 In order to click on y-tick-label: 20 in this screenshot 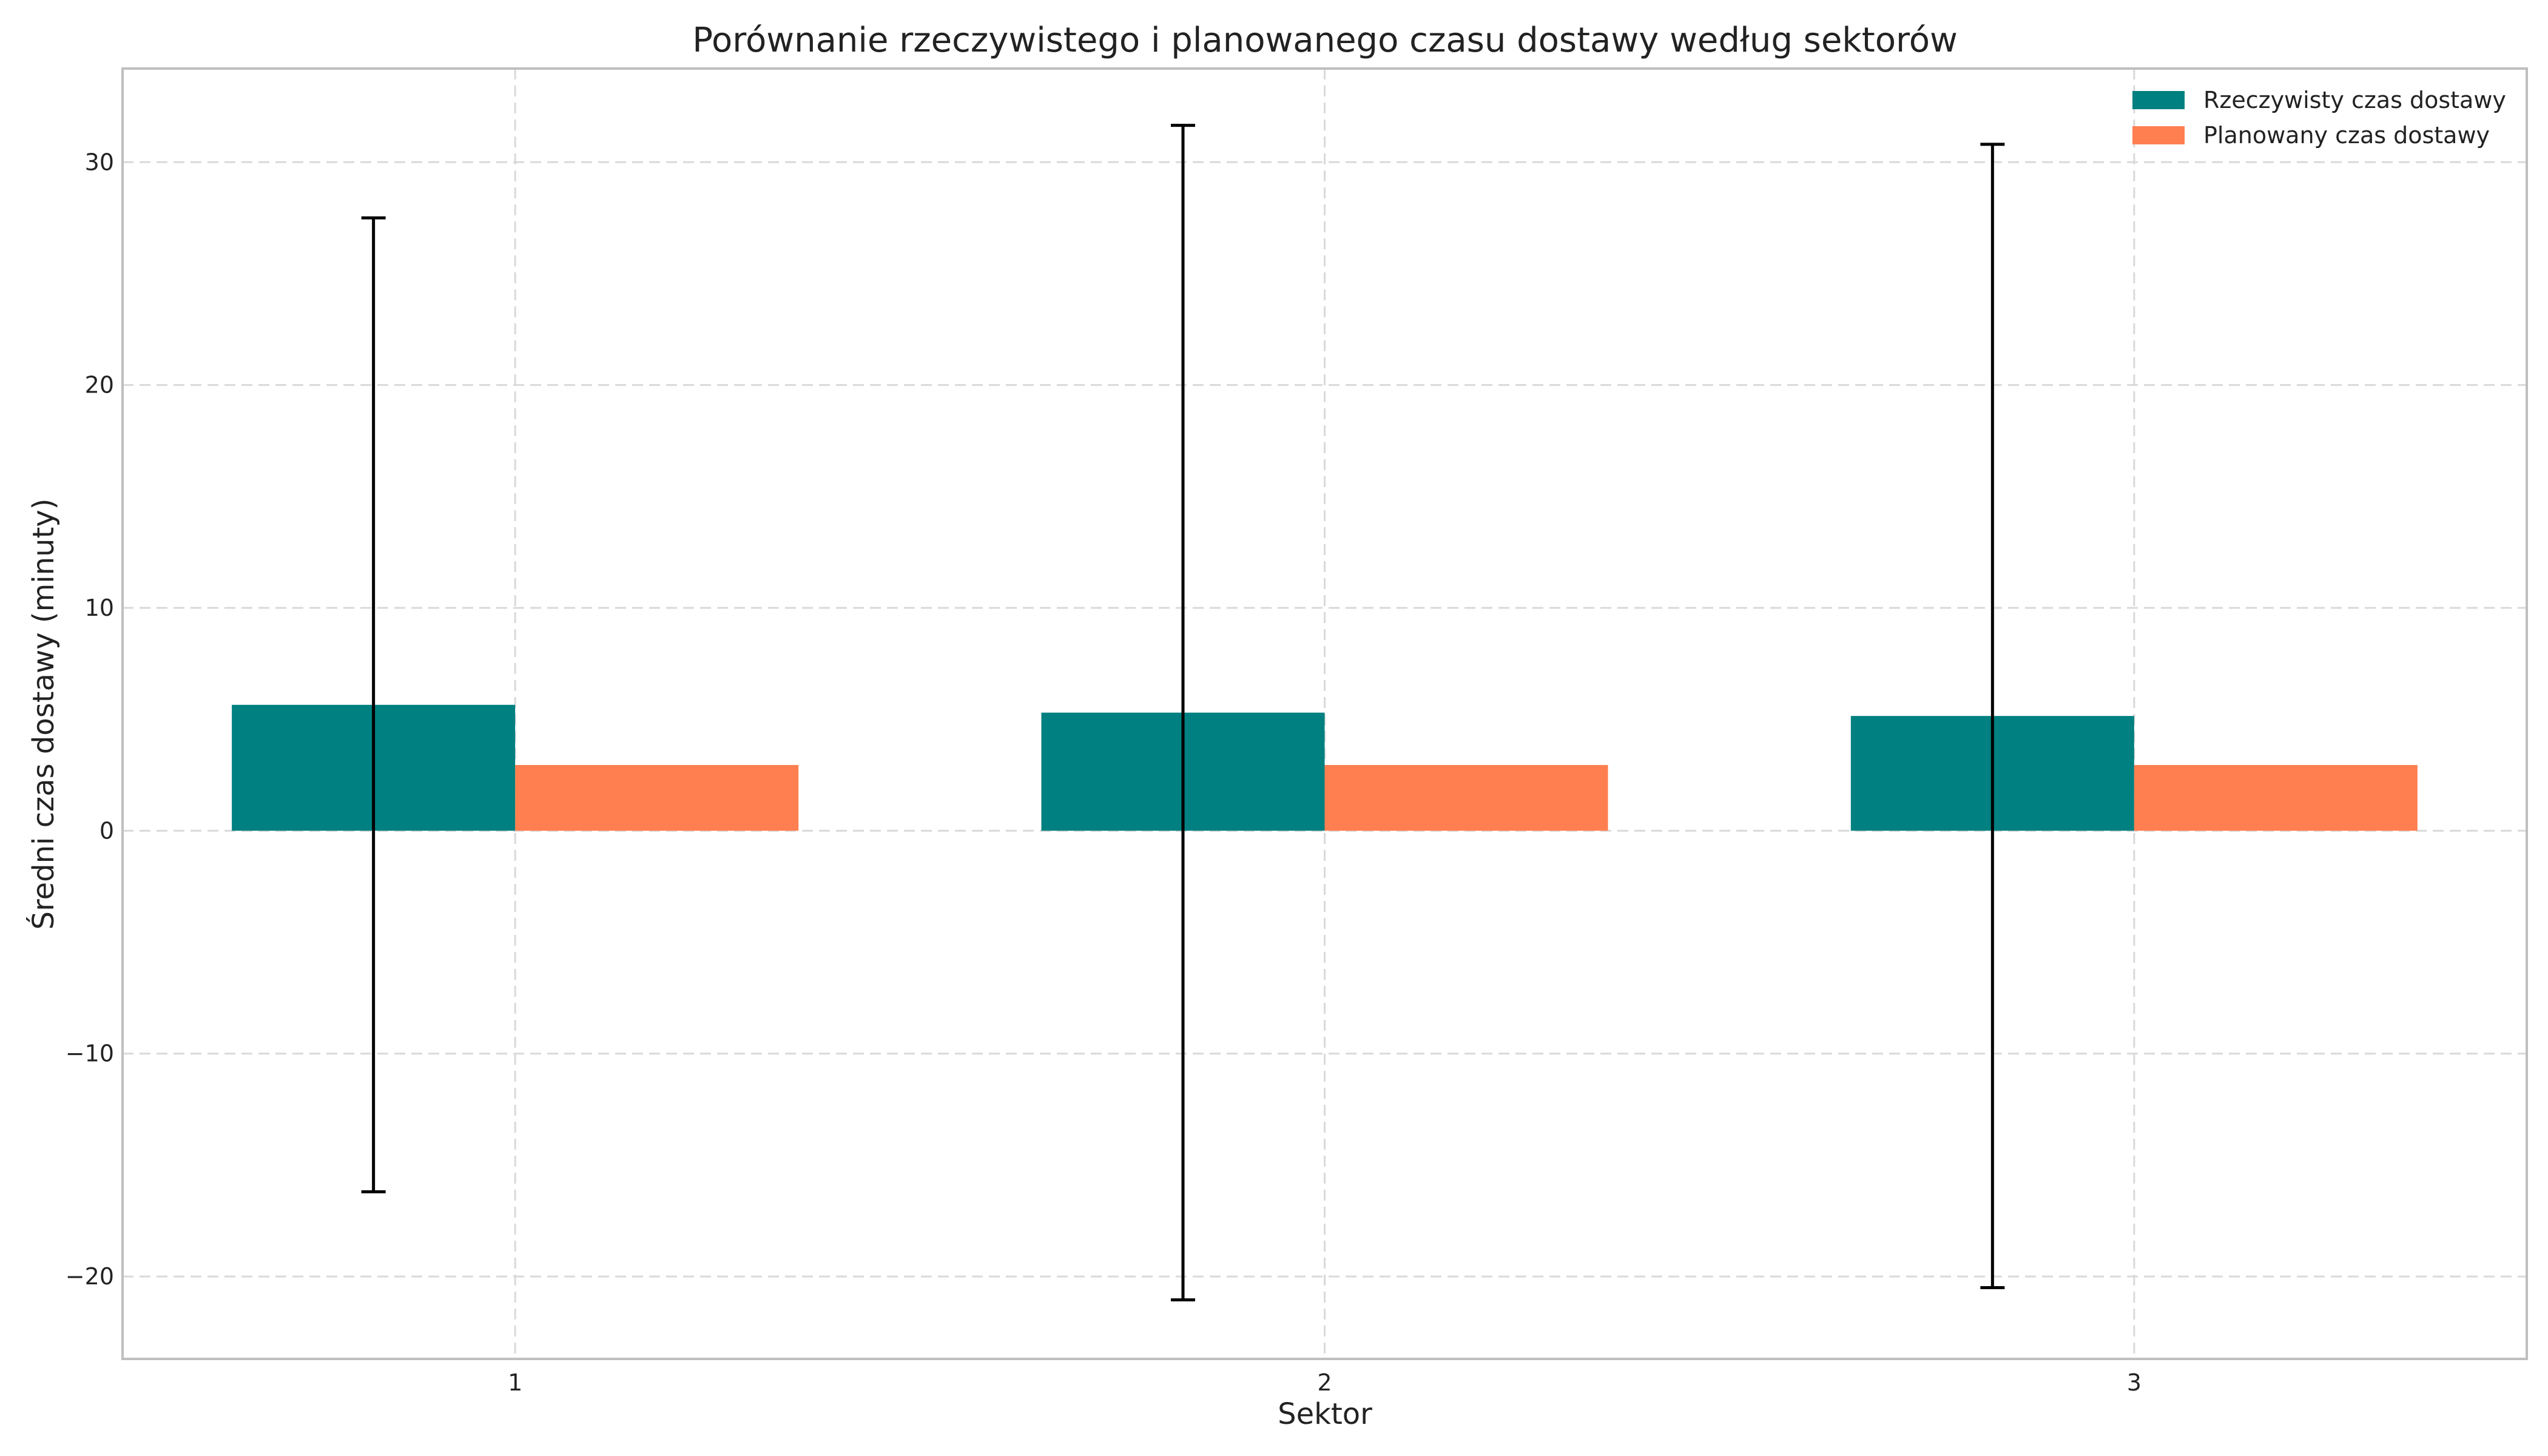, I will do `click(99, 385)`.